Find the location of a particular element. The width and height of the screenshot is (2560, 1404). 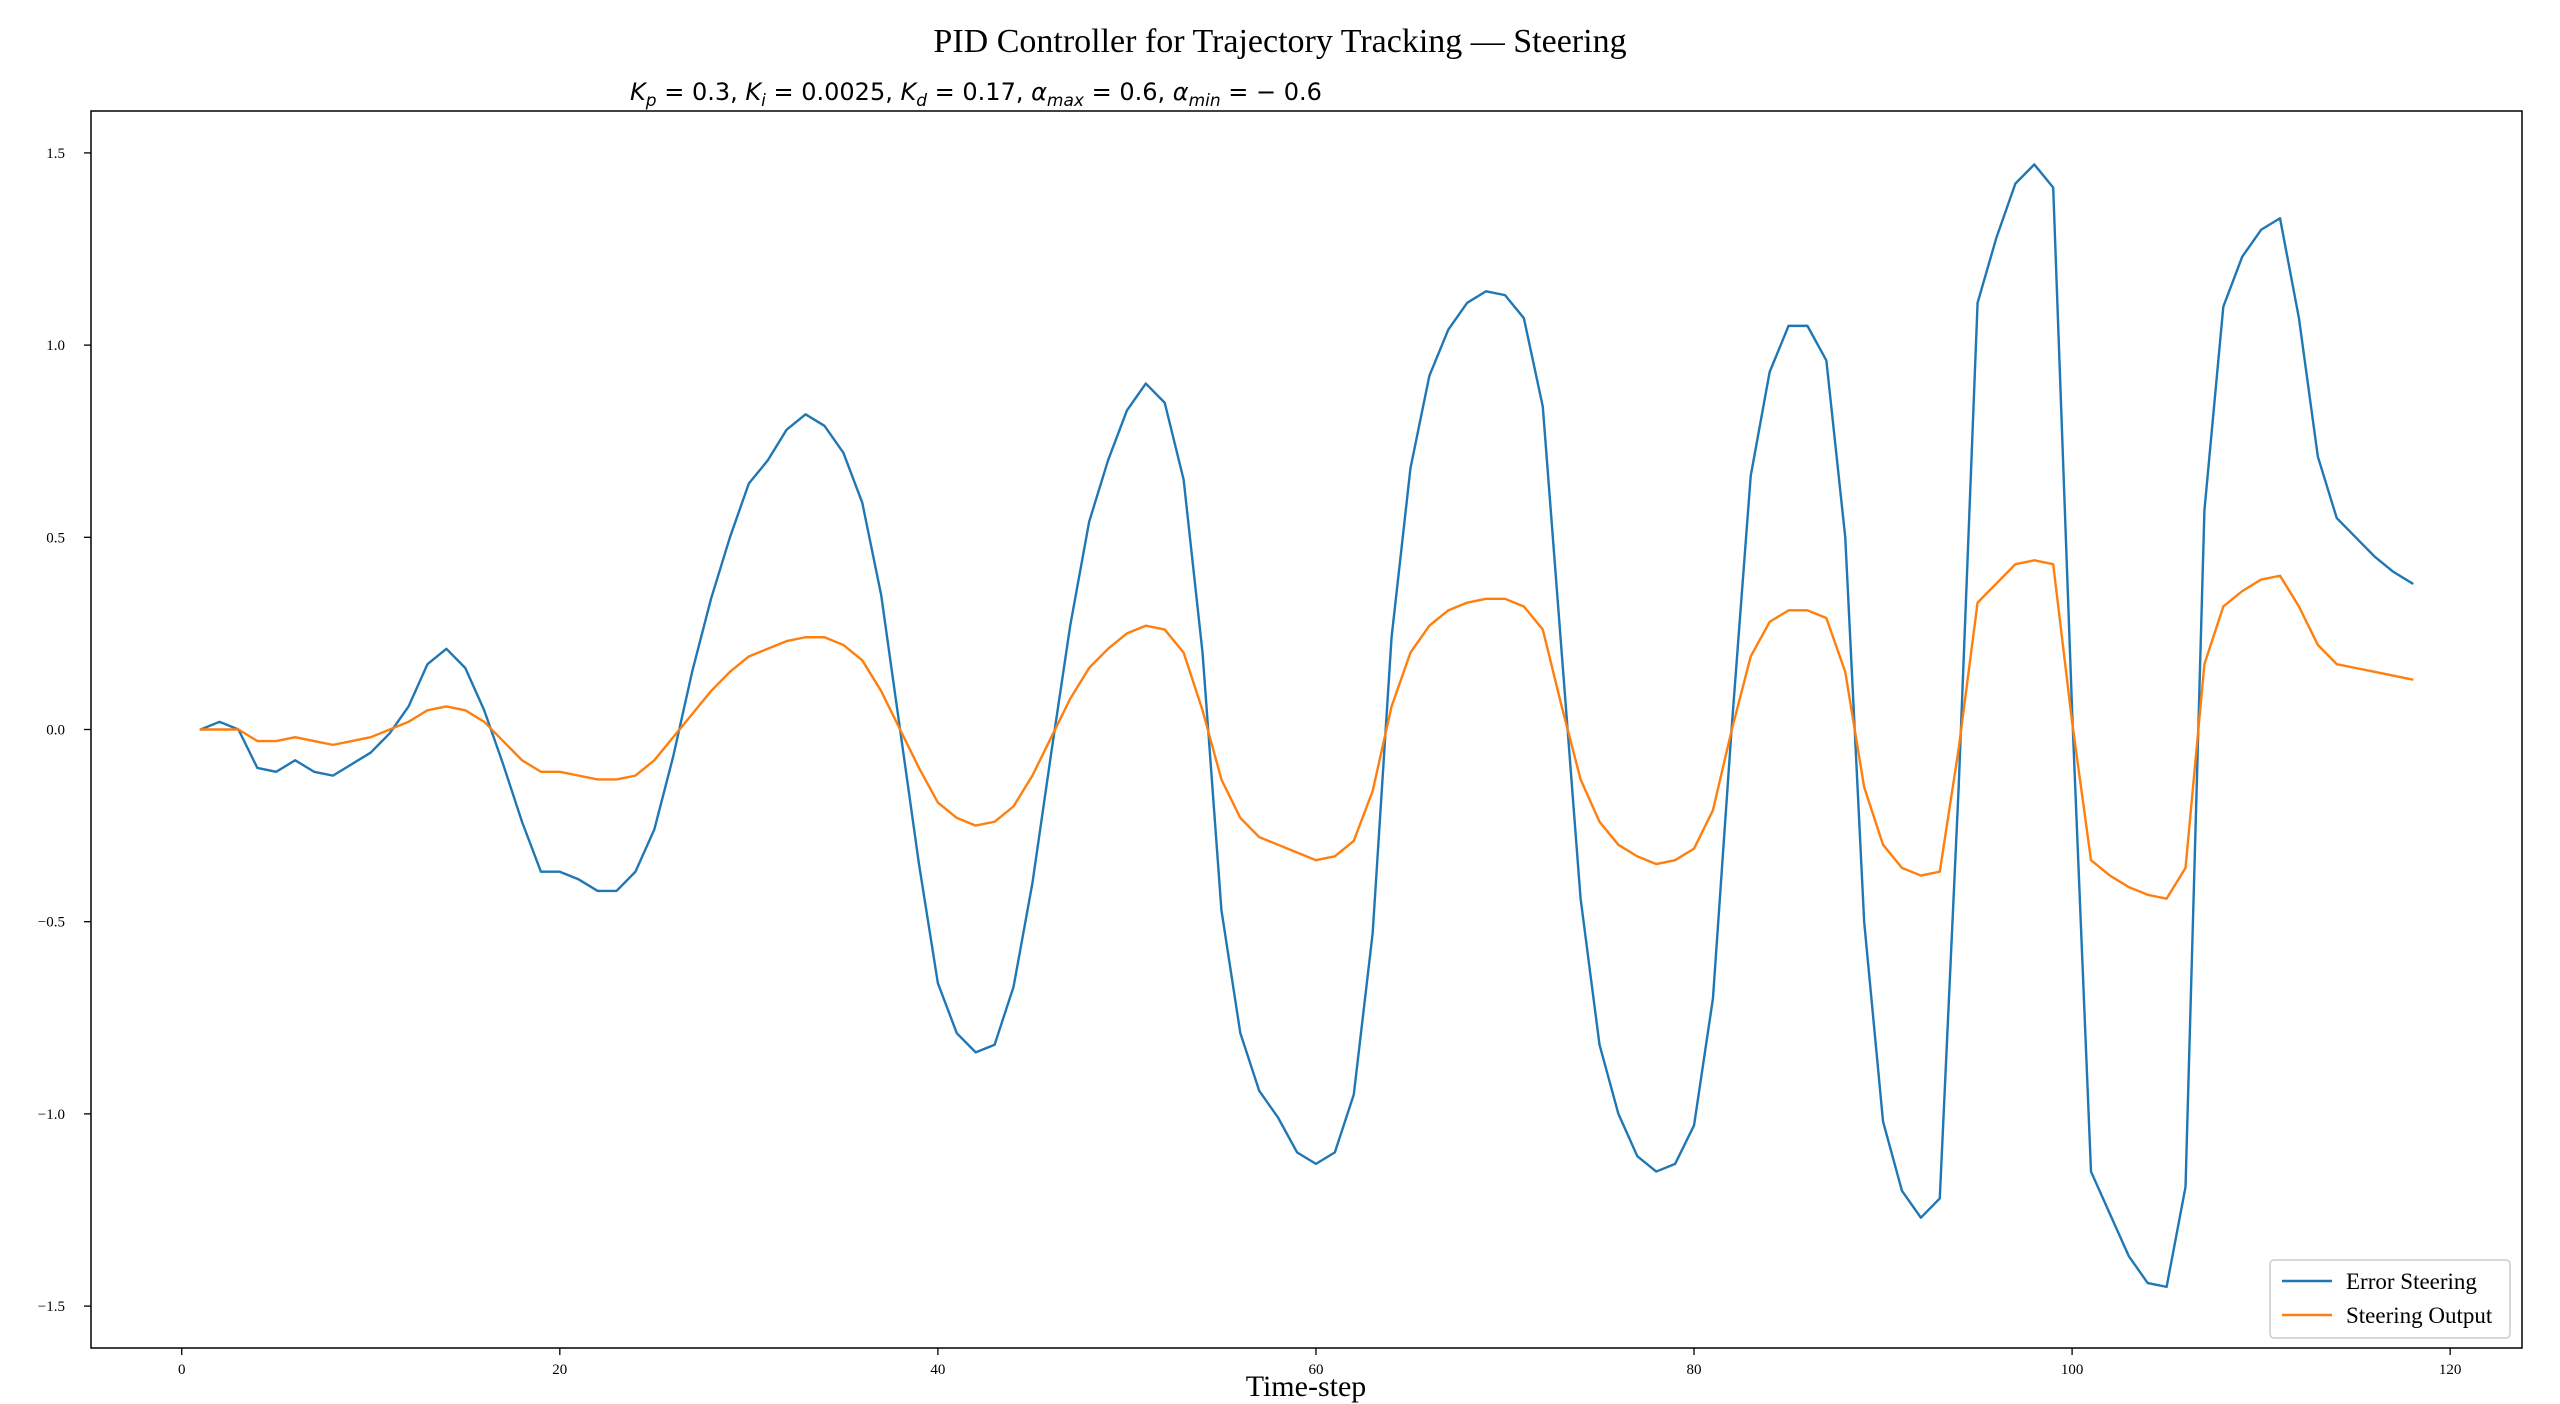

x-axis: 0 20 40 60 80 100 120 is located at coordinates (1319, 1363).